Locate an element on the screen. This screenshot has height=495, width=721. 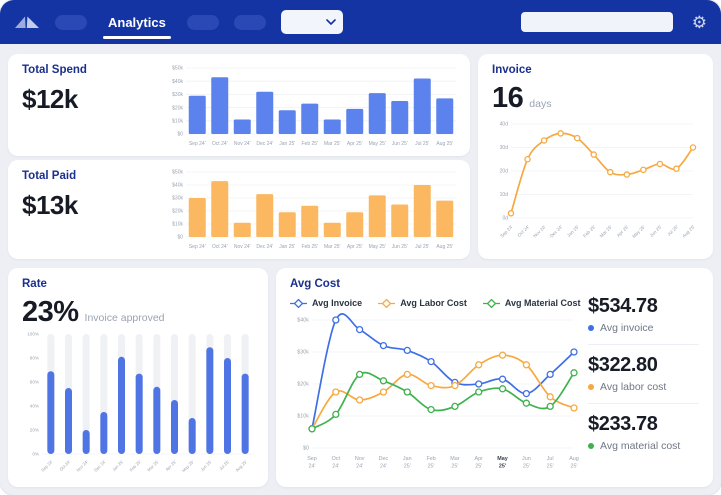
legend-item-avg-invoice: Avg Invoice is located at coordinates (326, 303).